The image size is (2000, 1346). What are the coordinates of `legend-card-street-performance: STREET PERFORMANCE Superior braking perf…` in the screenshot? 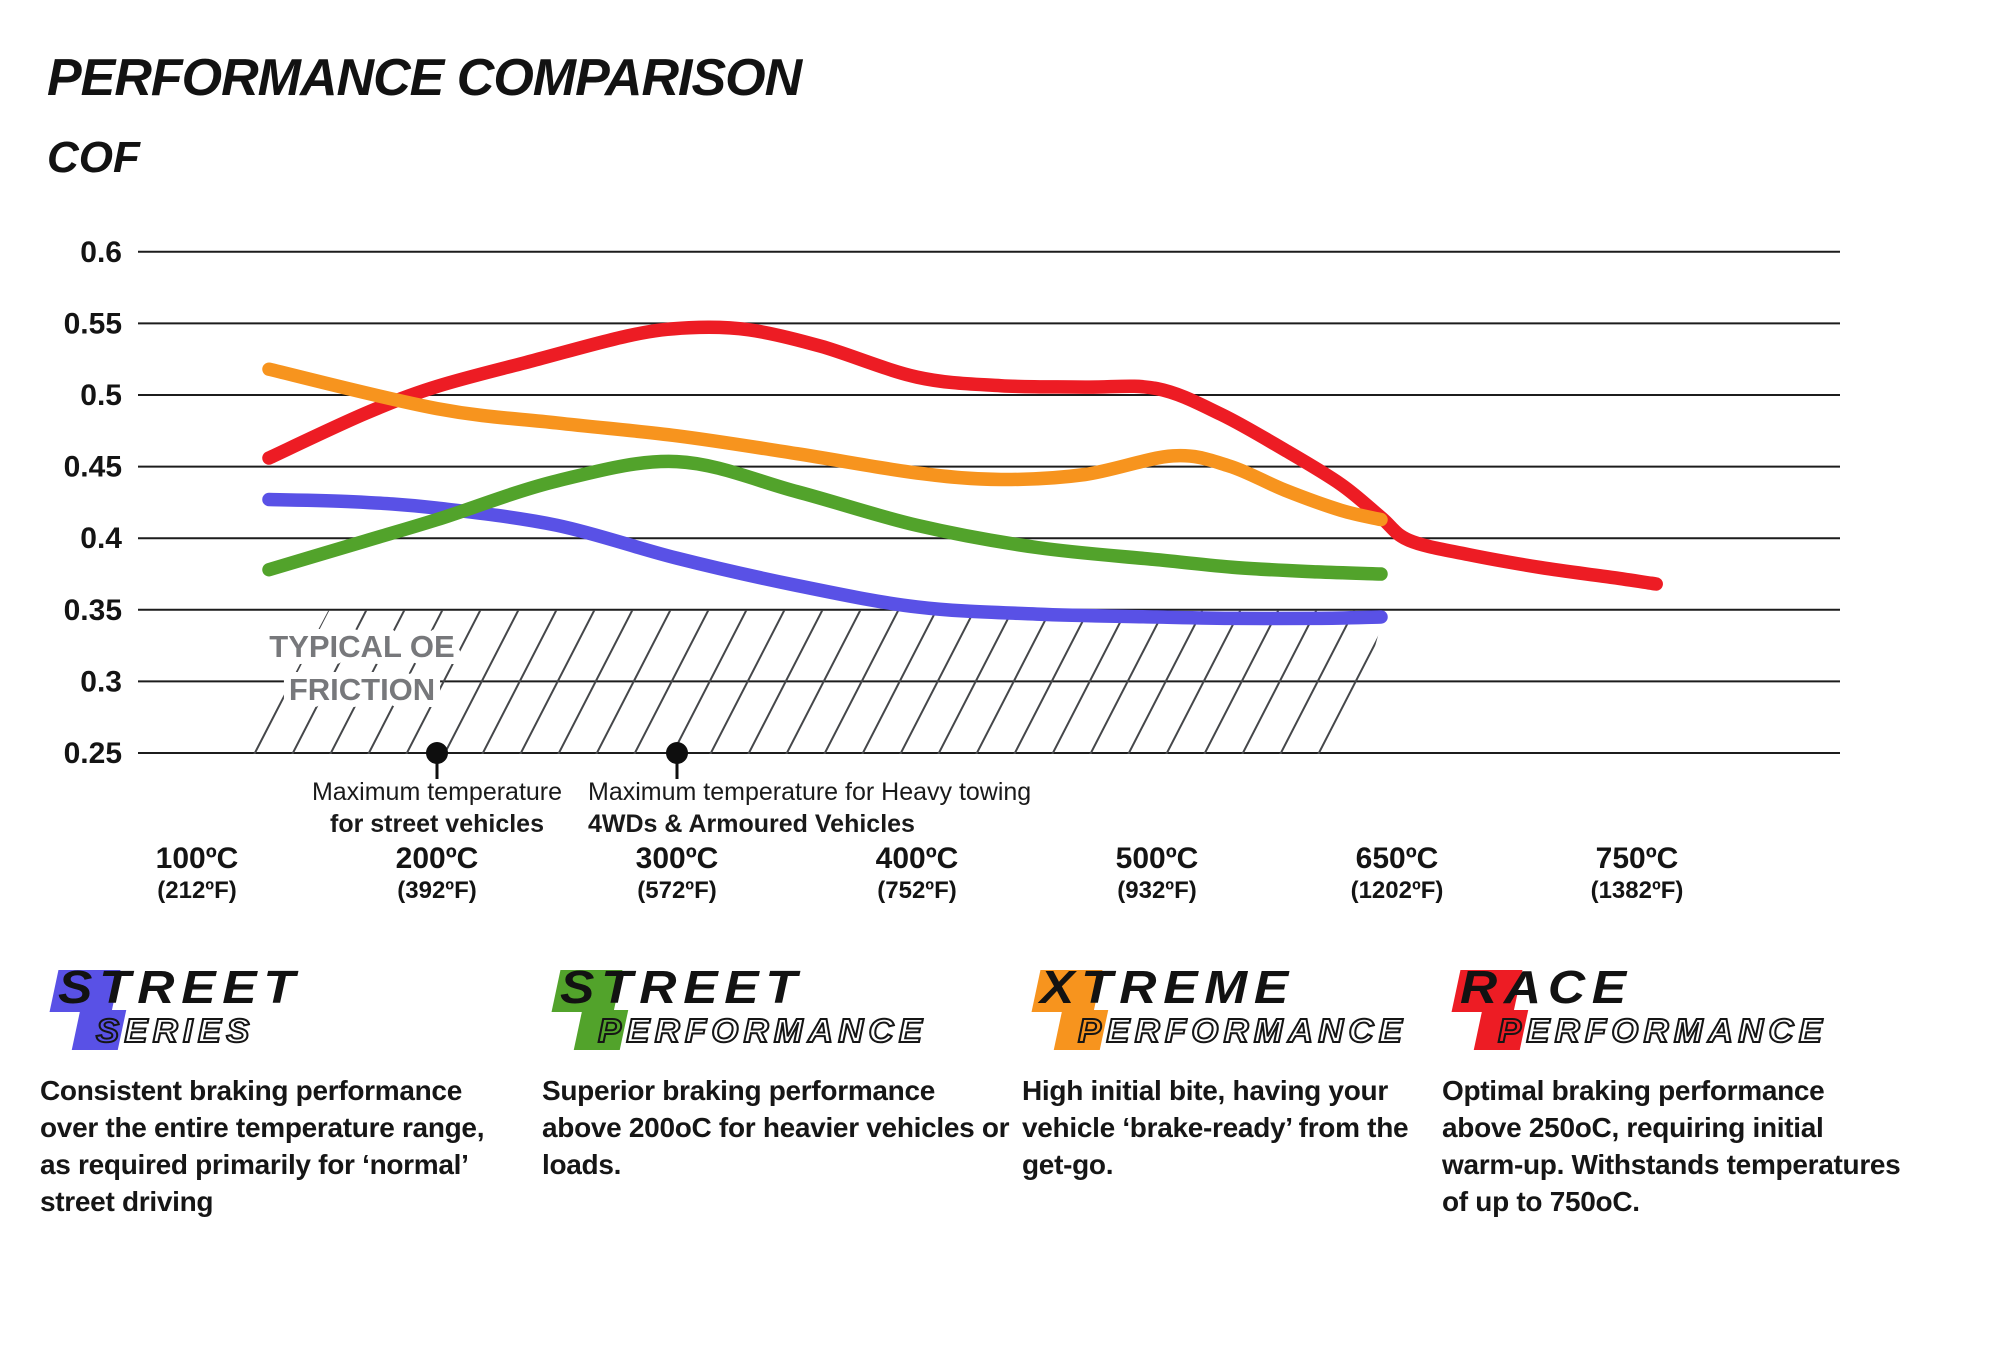 It's located at (779, 1072).